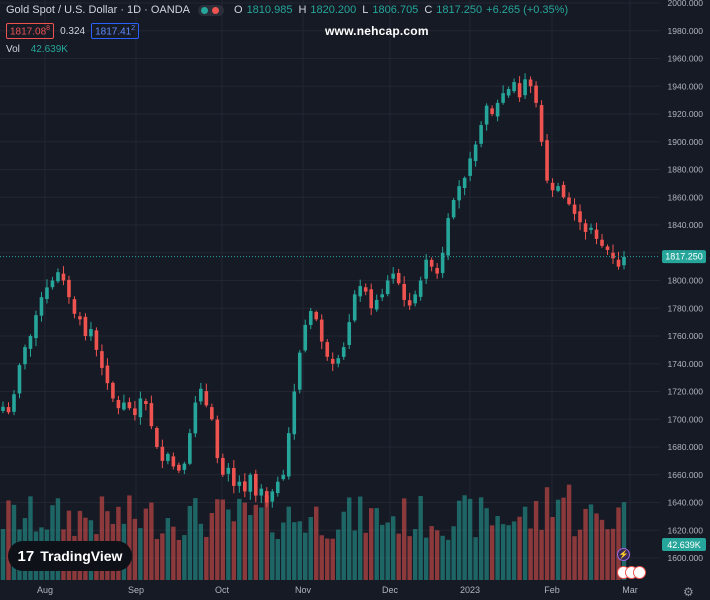 The height and width of the screenshot is (600, 710). Describe the element at coordinates (303, 590) in the screenshot. I see `x-tick-label: Nov` at that location.